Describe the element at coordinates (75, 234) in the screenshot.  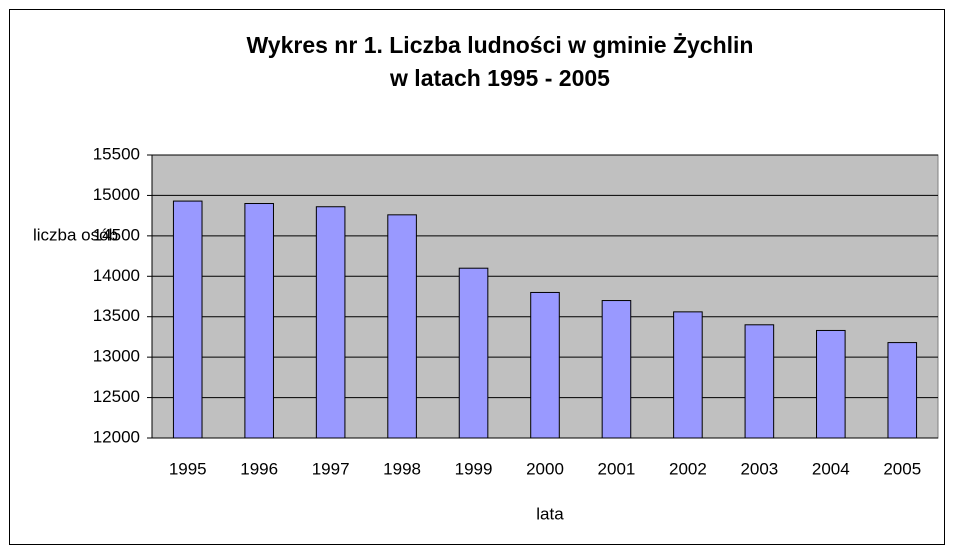
I see `y-axis-label: liczba osób` at that location.